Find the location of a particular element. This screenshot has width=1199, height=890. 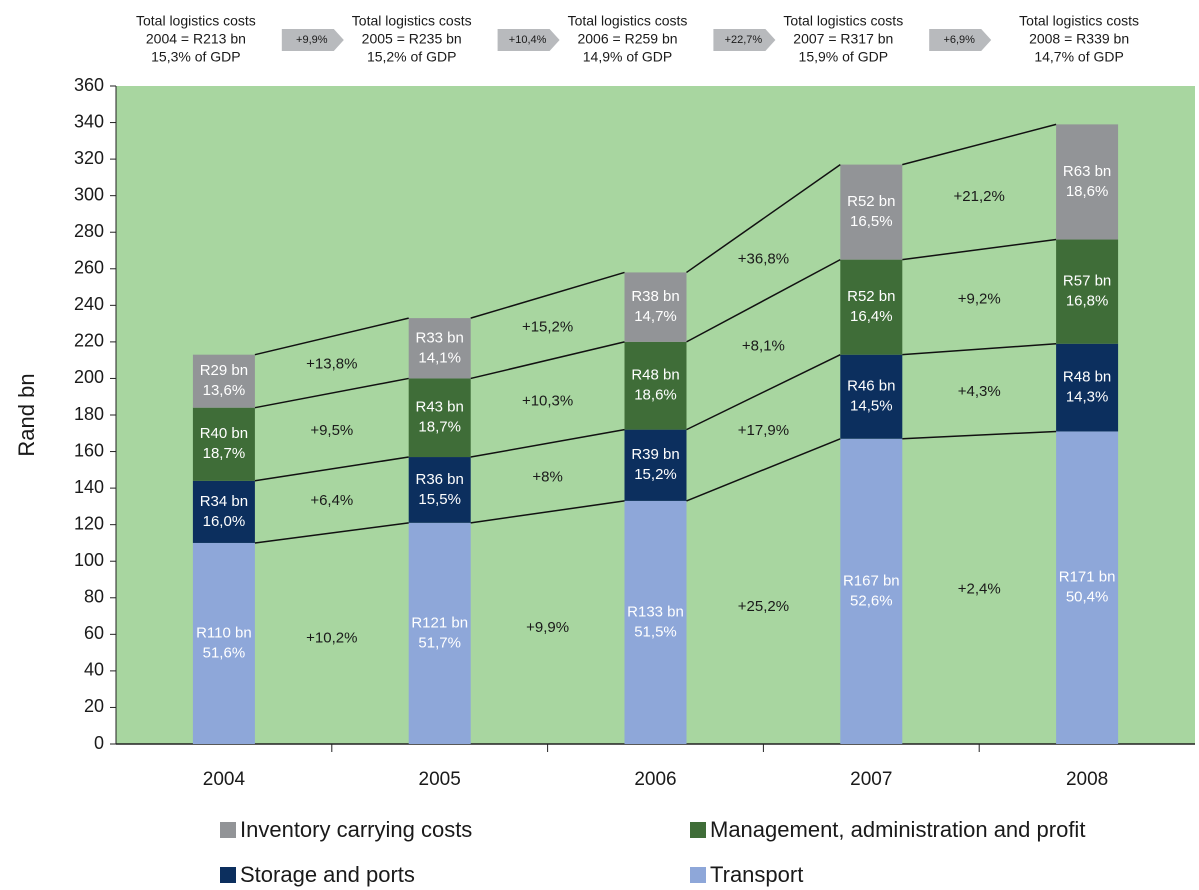

y-tick-label: 360 is located at coordinates (89, 85).